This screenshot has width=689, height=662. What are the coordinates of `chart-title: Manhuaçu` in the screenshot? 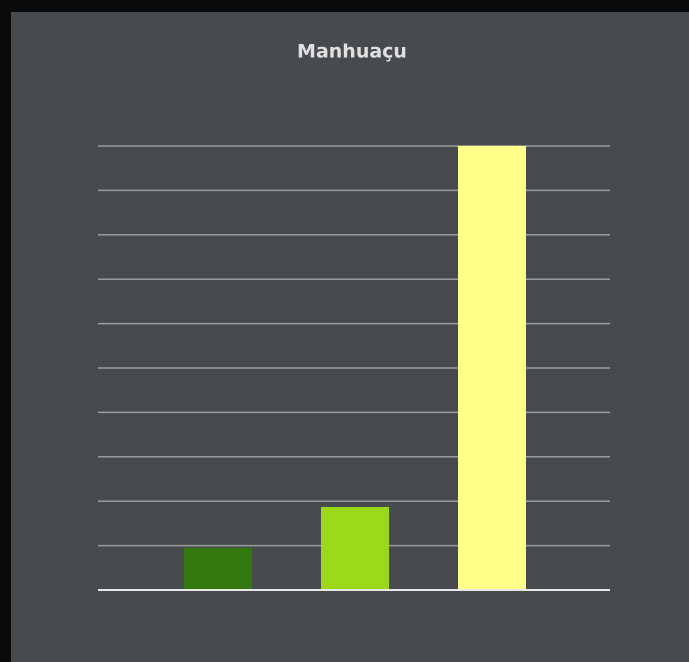 It's located at (352, 52).